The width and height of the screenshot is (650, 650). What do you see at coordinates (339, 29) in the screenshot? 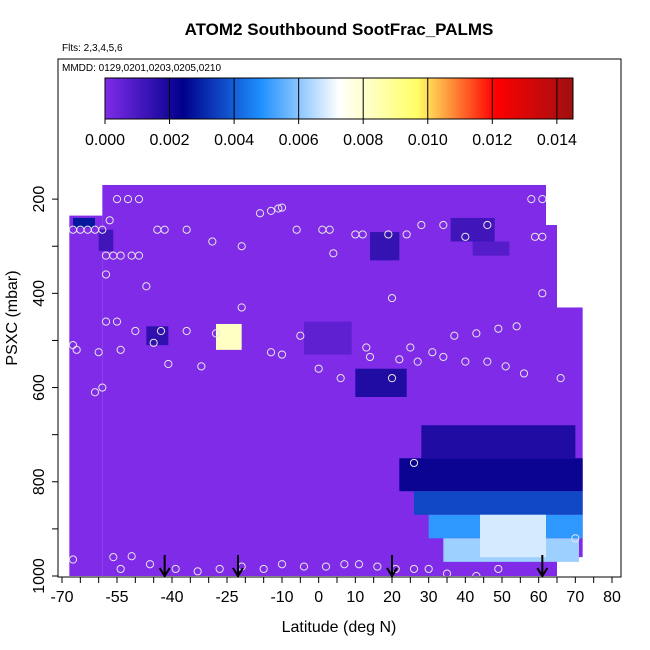
I see `chart-title: ATOM2 Southbound SootFrac_PALMS` at bounding box center [339, 29].